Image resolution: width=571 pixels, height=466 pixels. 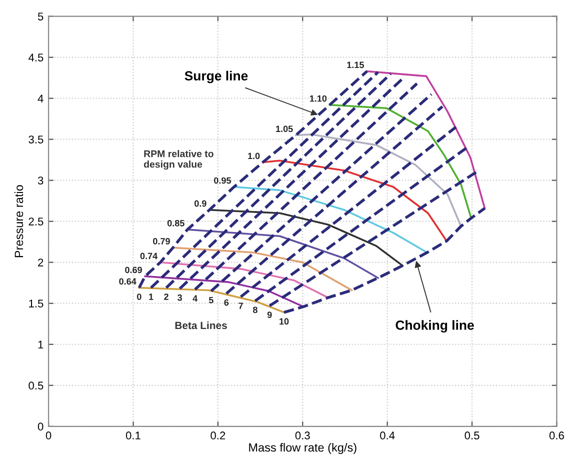 I want to click on annotation: Surge line, so click(x=216, y=77).